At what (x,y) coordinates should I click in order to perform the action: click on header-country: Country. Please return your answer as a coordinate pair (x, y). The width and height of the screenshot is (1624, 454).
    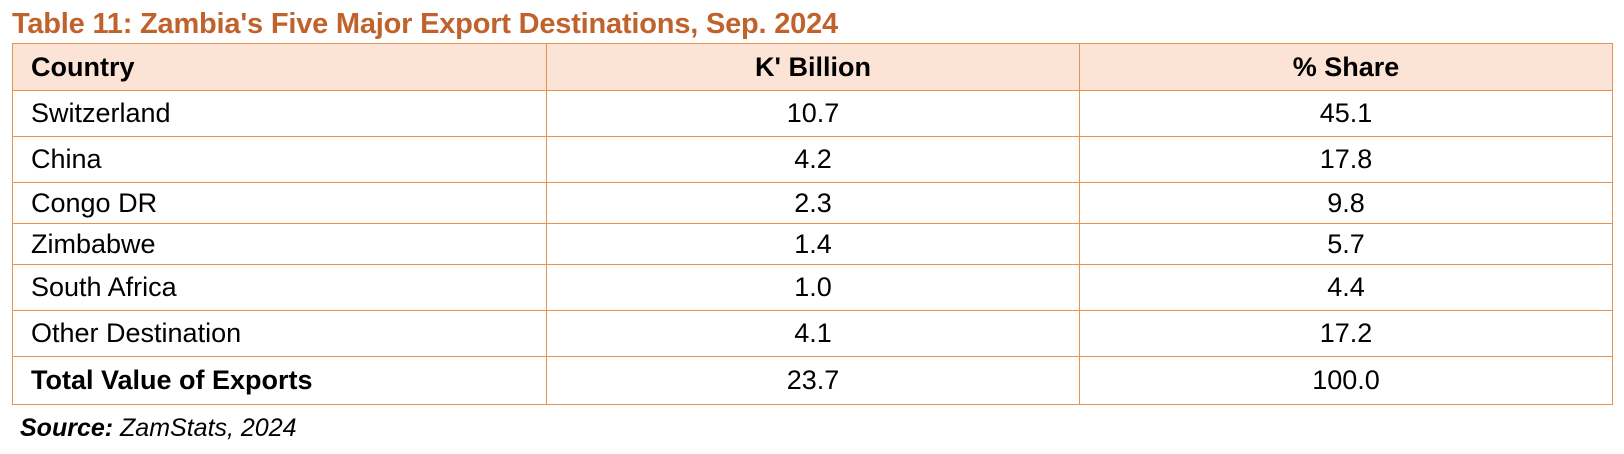
    Looking at the image, I should click on (279, 67).